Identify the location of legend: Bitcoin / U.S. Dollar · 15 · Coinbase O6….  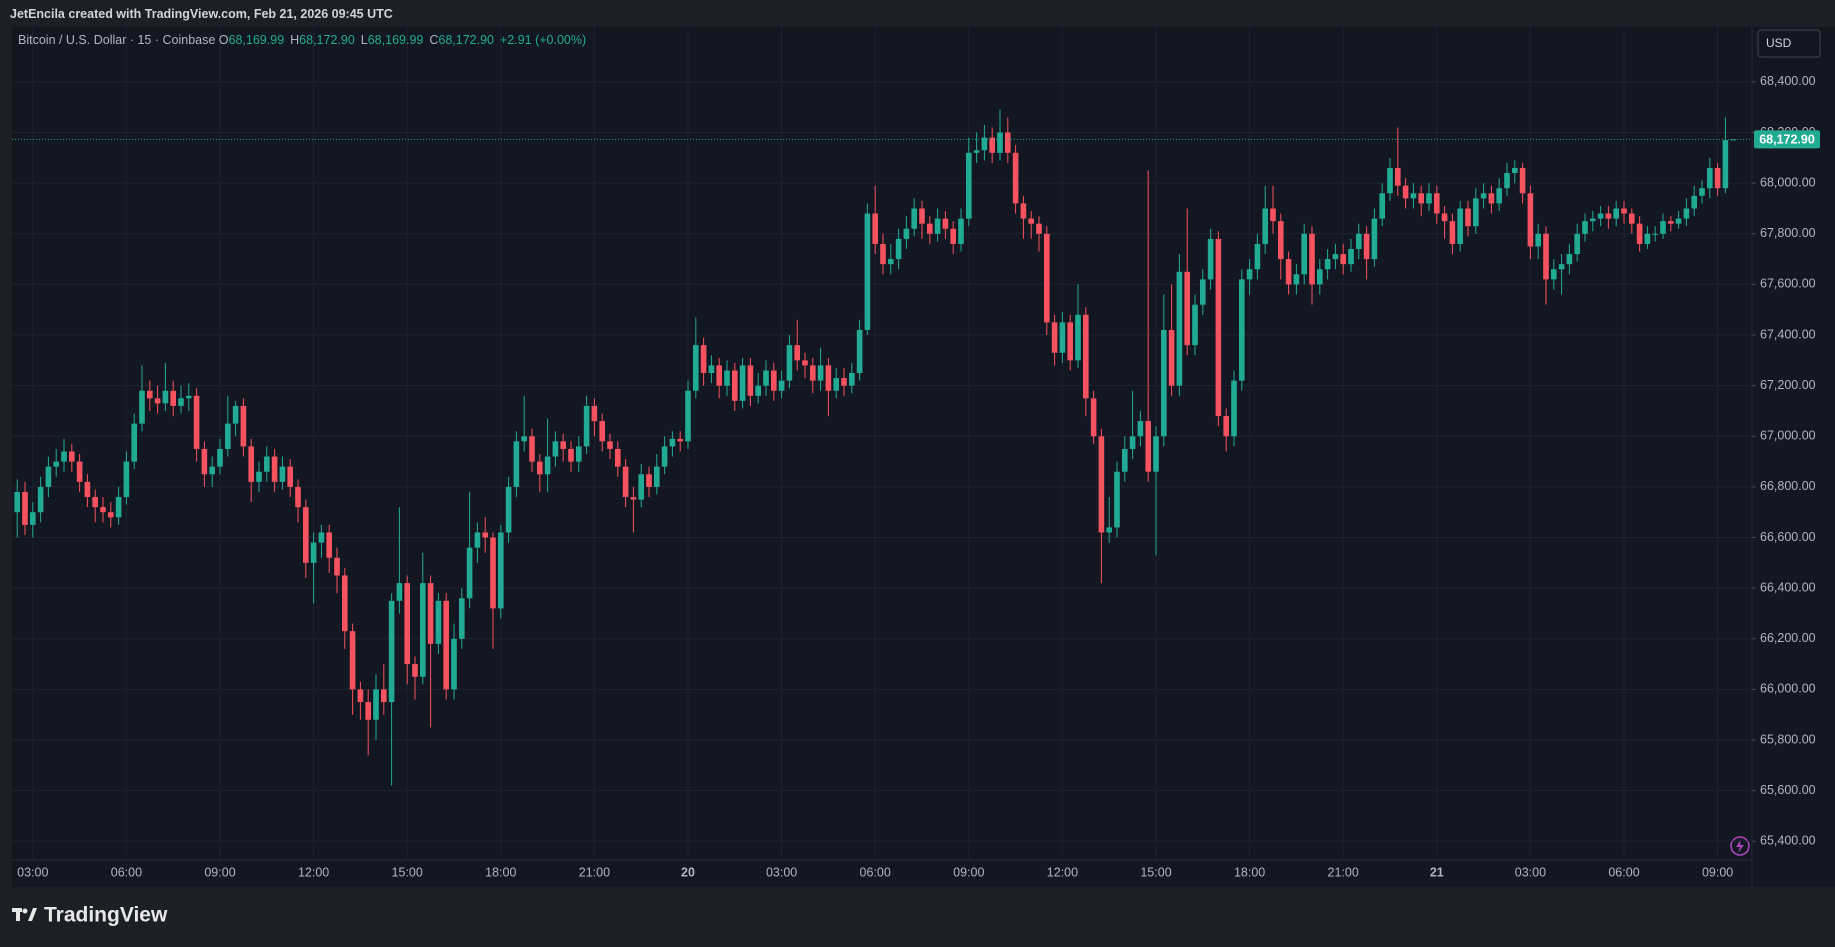
(305, 40).